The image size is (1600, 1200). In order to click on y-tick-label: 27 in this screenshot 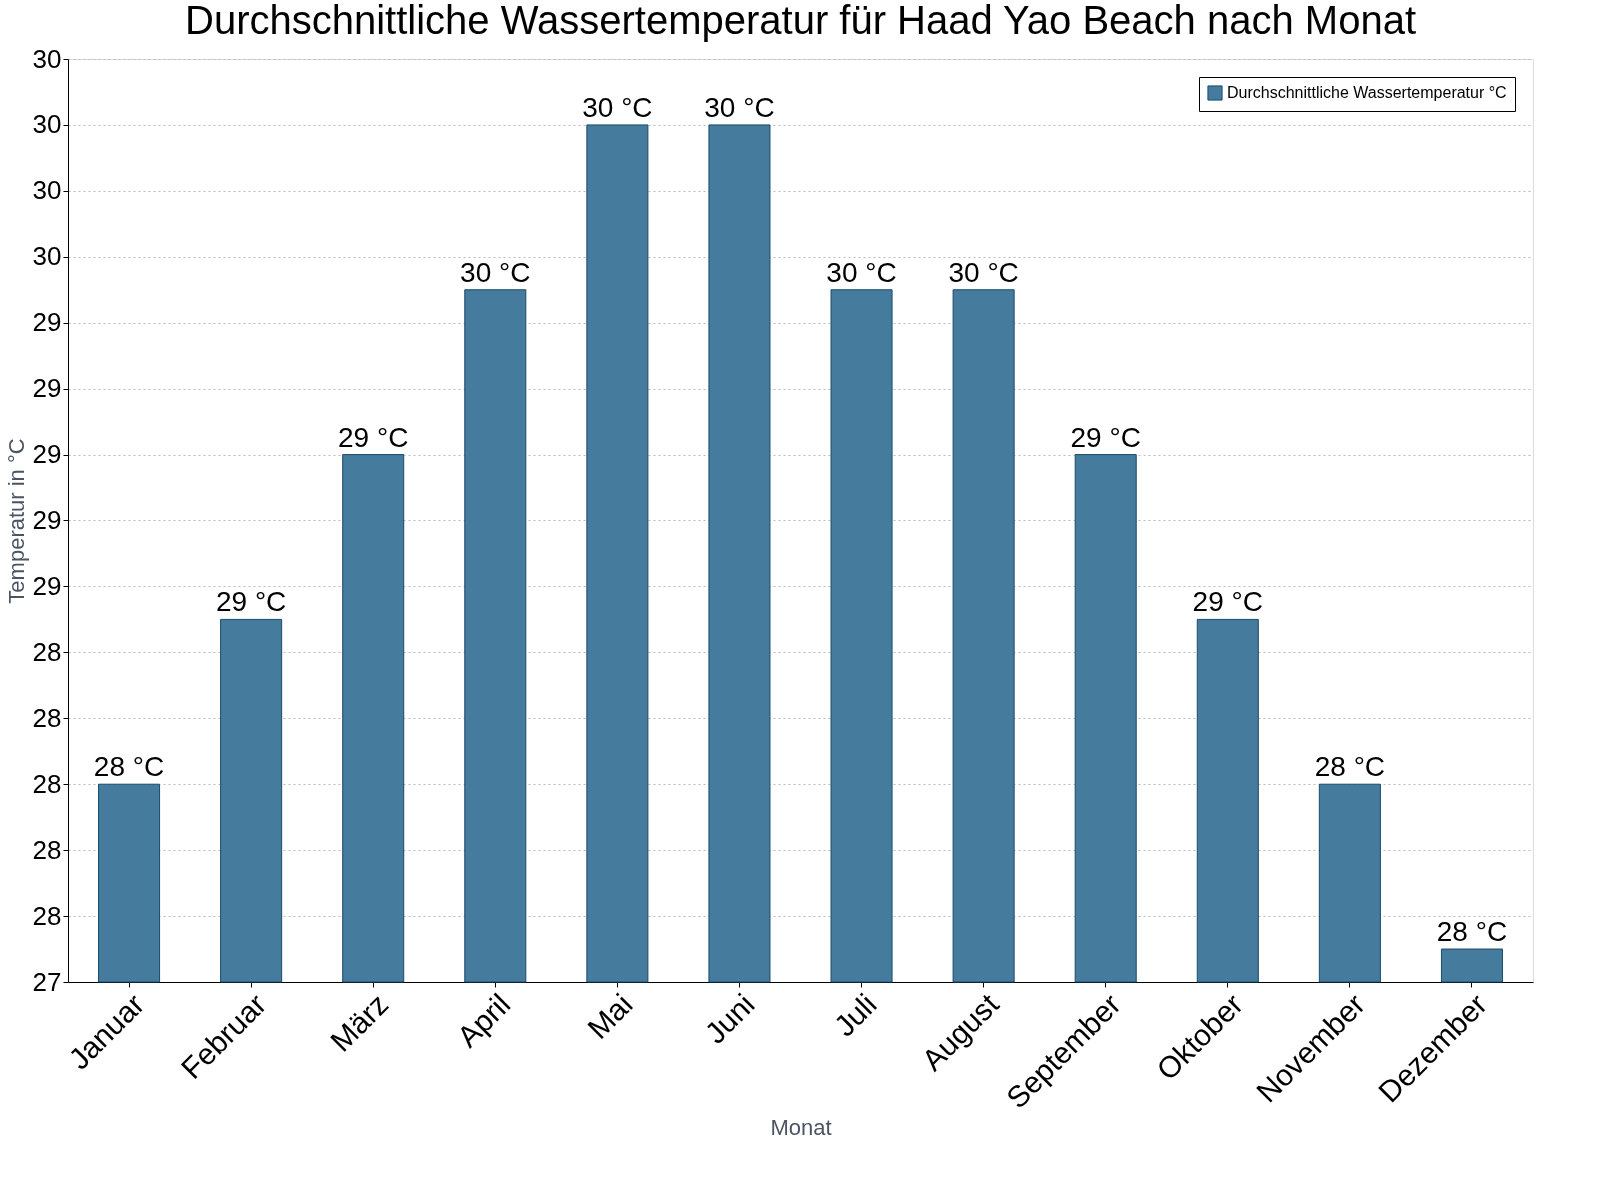, I will do `click(47, 981)`.